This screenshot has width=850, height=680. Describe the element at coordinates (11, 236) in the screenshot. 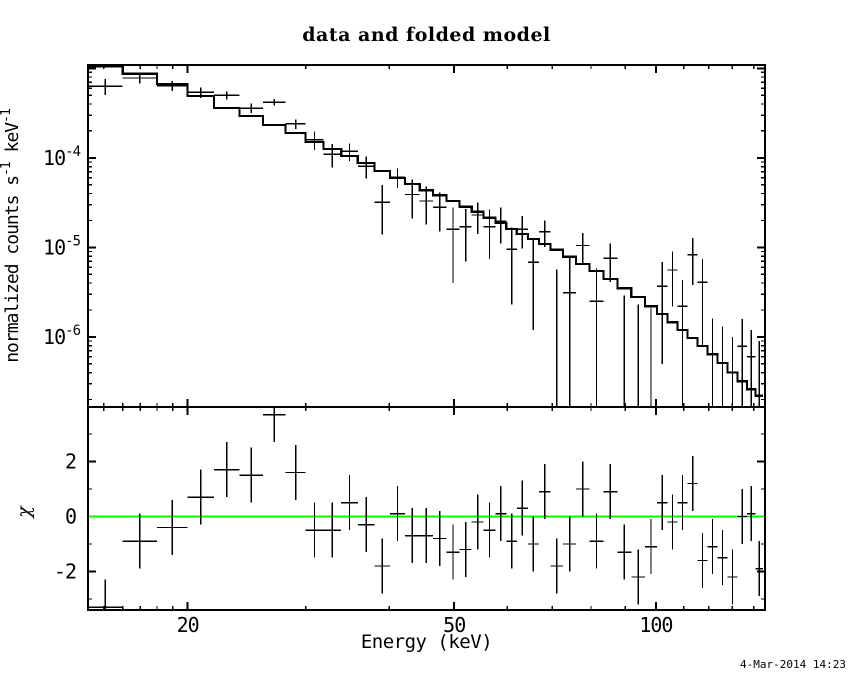

I see `y-axis-label: normalized counts s-1 keV-1` at that location.